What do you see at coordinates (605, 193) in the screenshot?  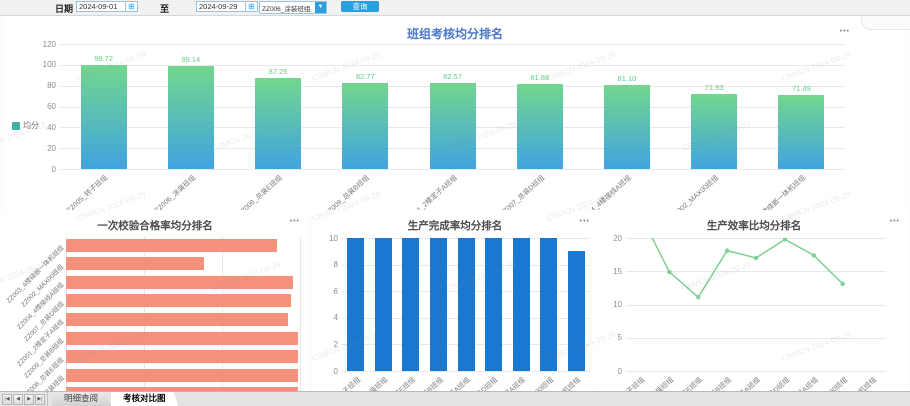 I see `x-axis-label-text: ZZ004_4楼接线A班组` at bounding box center [605, 193].